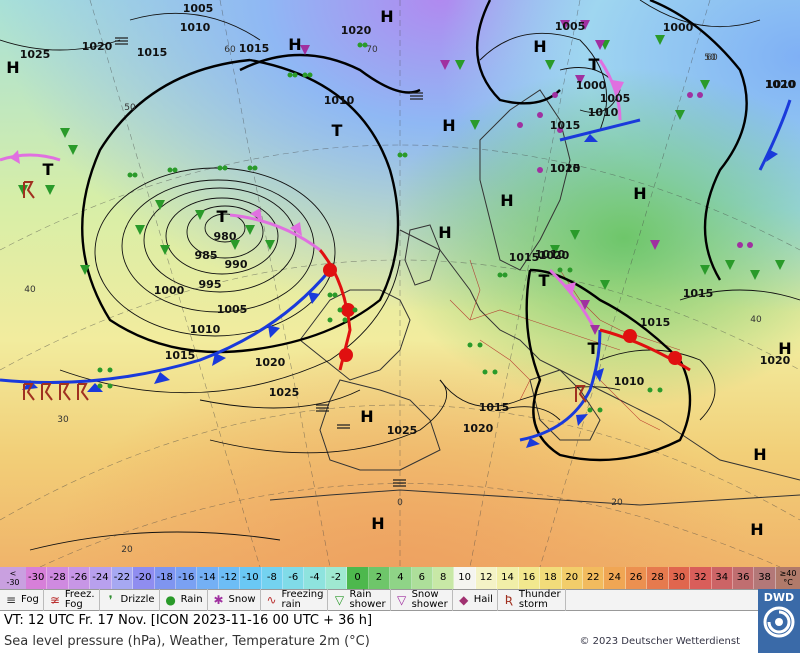 The width and height of the screenshot is (800, 653). Describe the element at coordinates (617, 503) in the screenshot. I see `grid-label: 20` at that location.